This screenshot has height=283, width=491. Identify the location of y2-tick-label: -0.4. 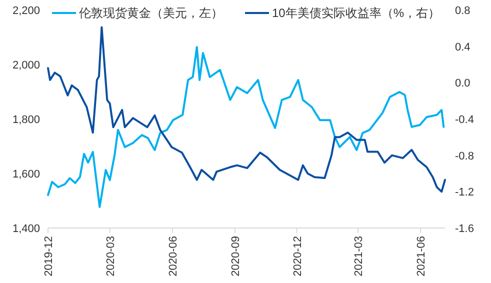
(464, 120).